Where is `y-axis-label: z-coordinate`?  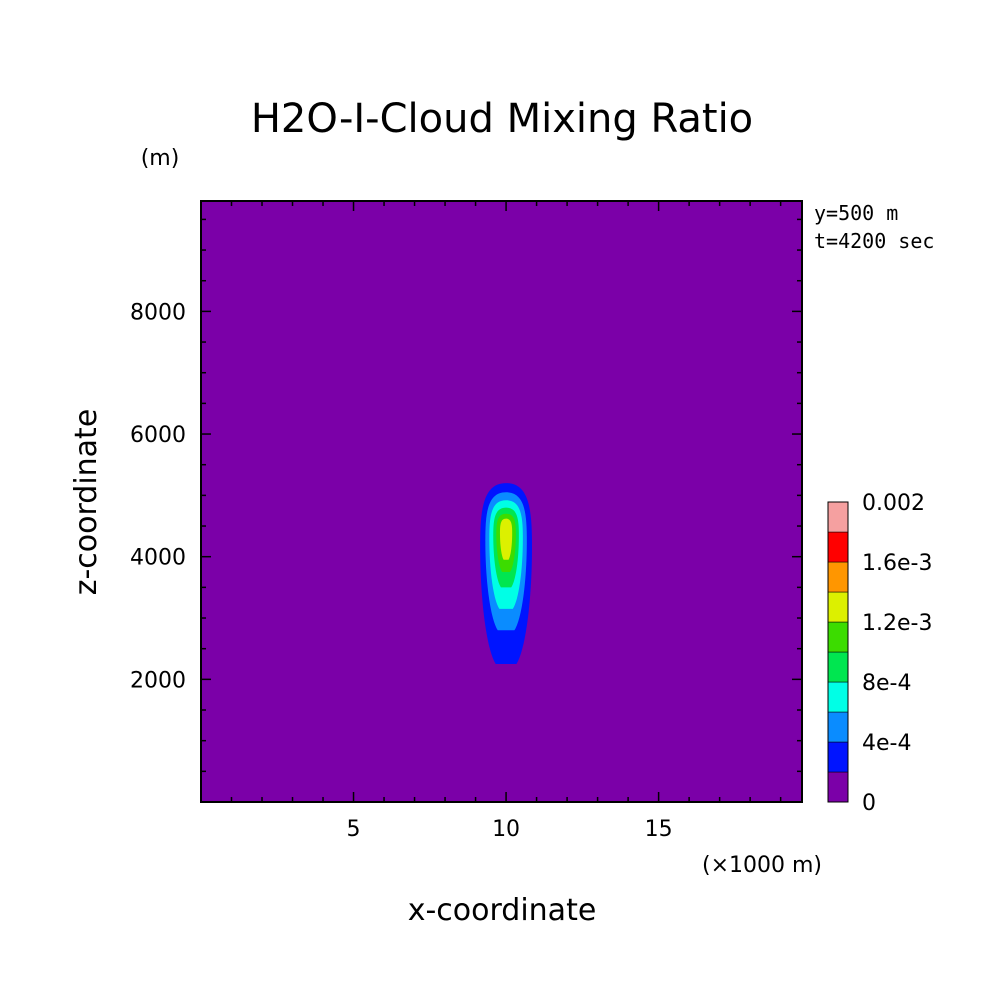
y-axis-label: z-coordinate is located at coordinates (86, 502).